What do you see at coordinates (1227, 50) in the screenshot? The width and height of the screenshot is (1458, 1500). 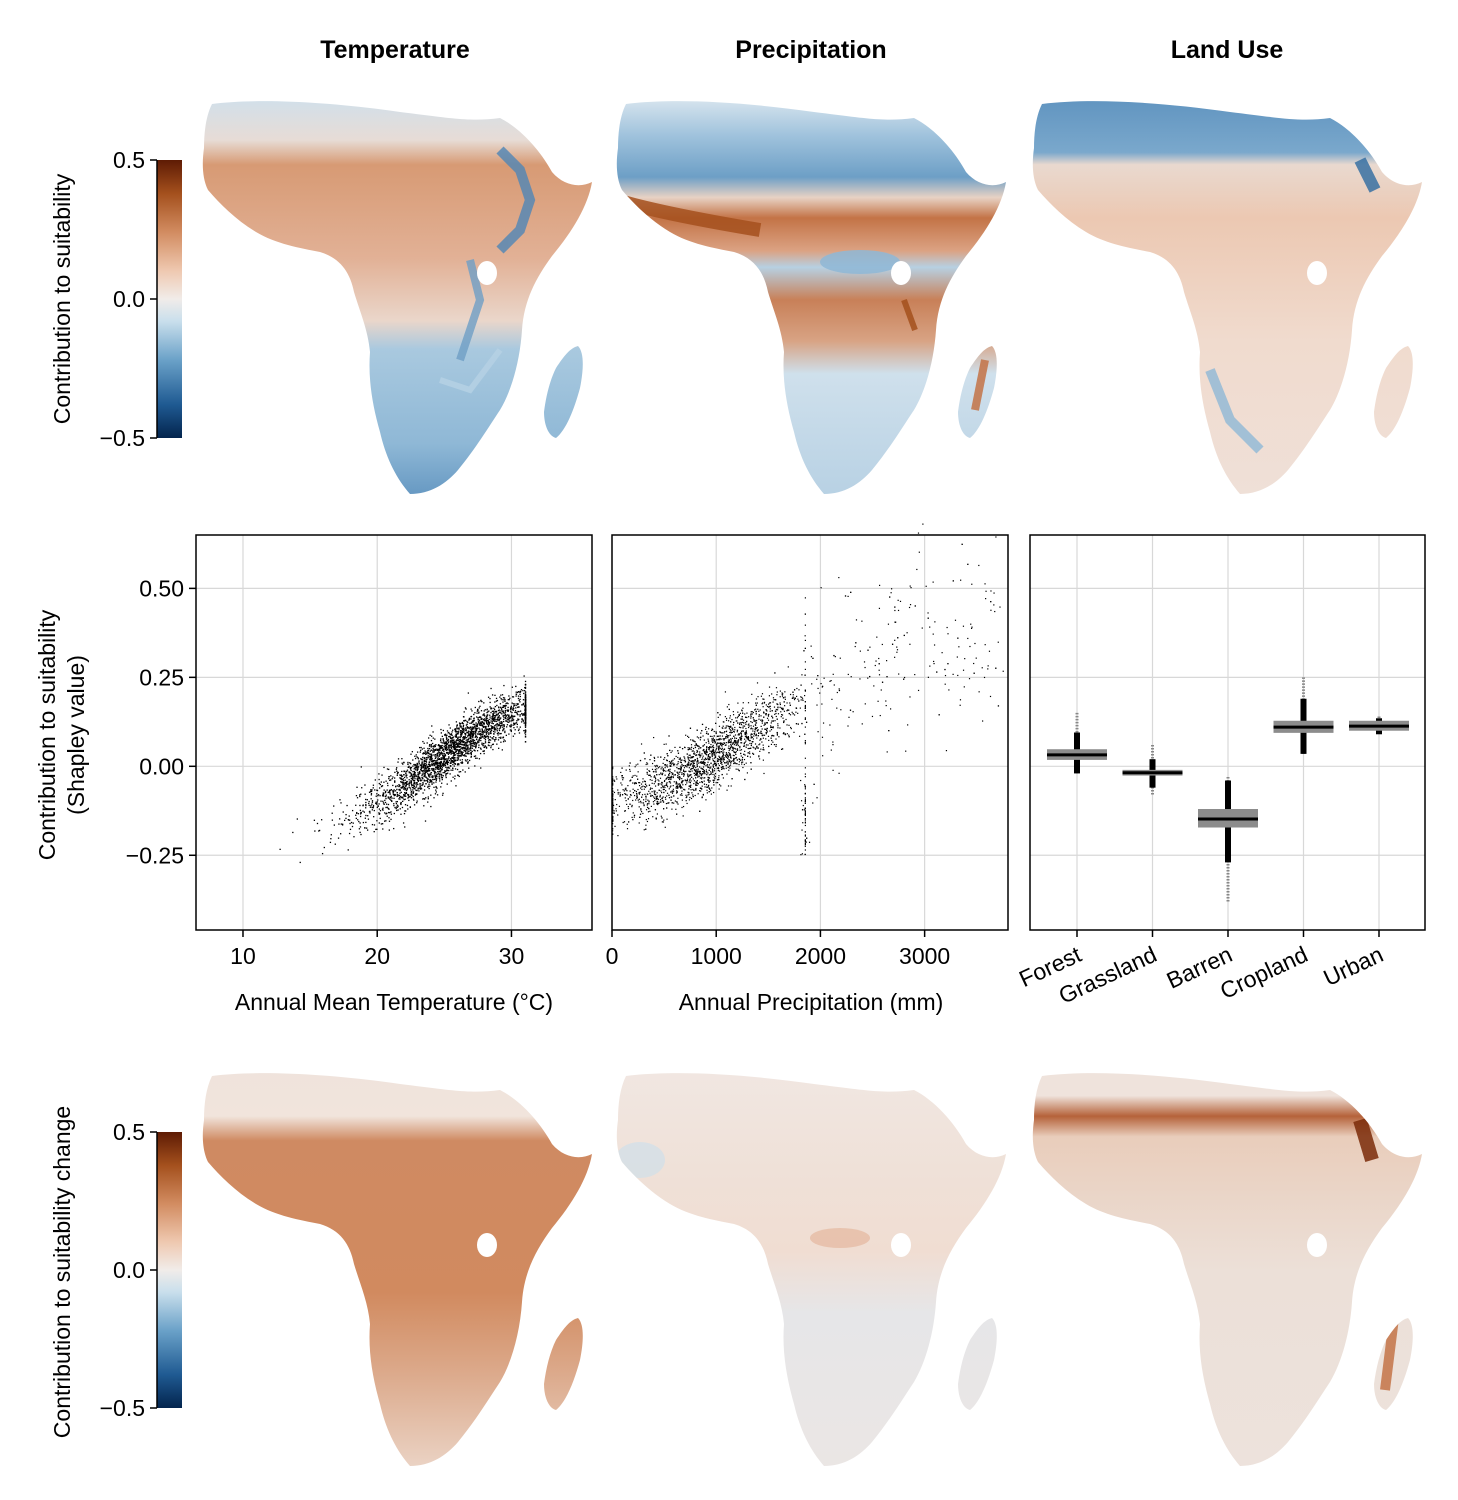 I see `column-title-land-use: Land Use` at bounding box center [1227, 50].